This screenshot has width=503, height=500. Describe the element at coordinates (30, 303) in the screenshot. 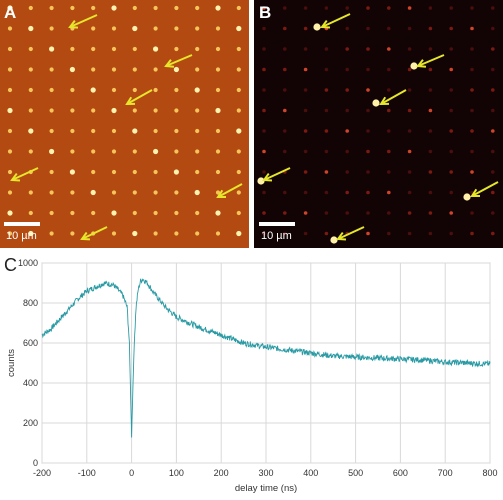

I see `y-tick-label: 800` at that location.